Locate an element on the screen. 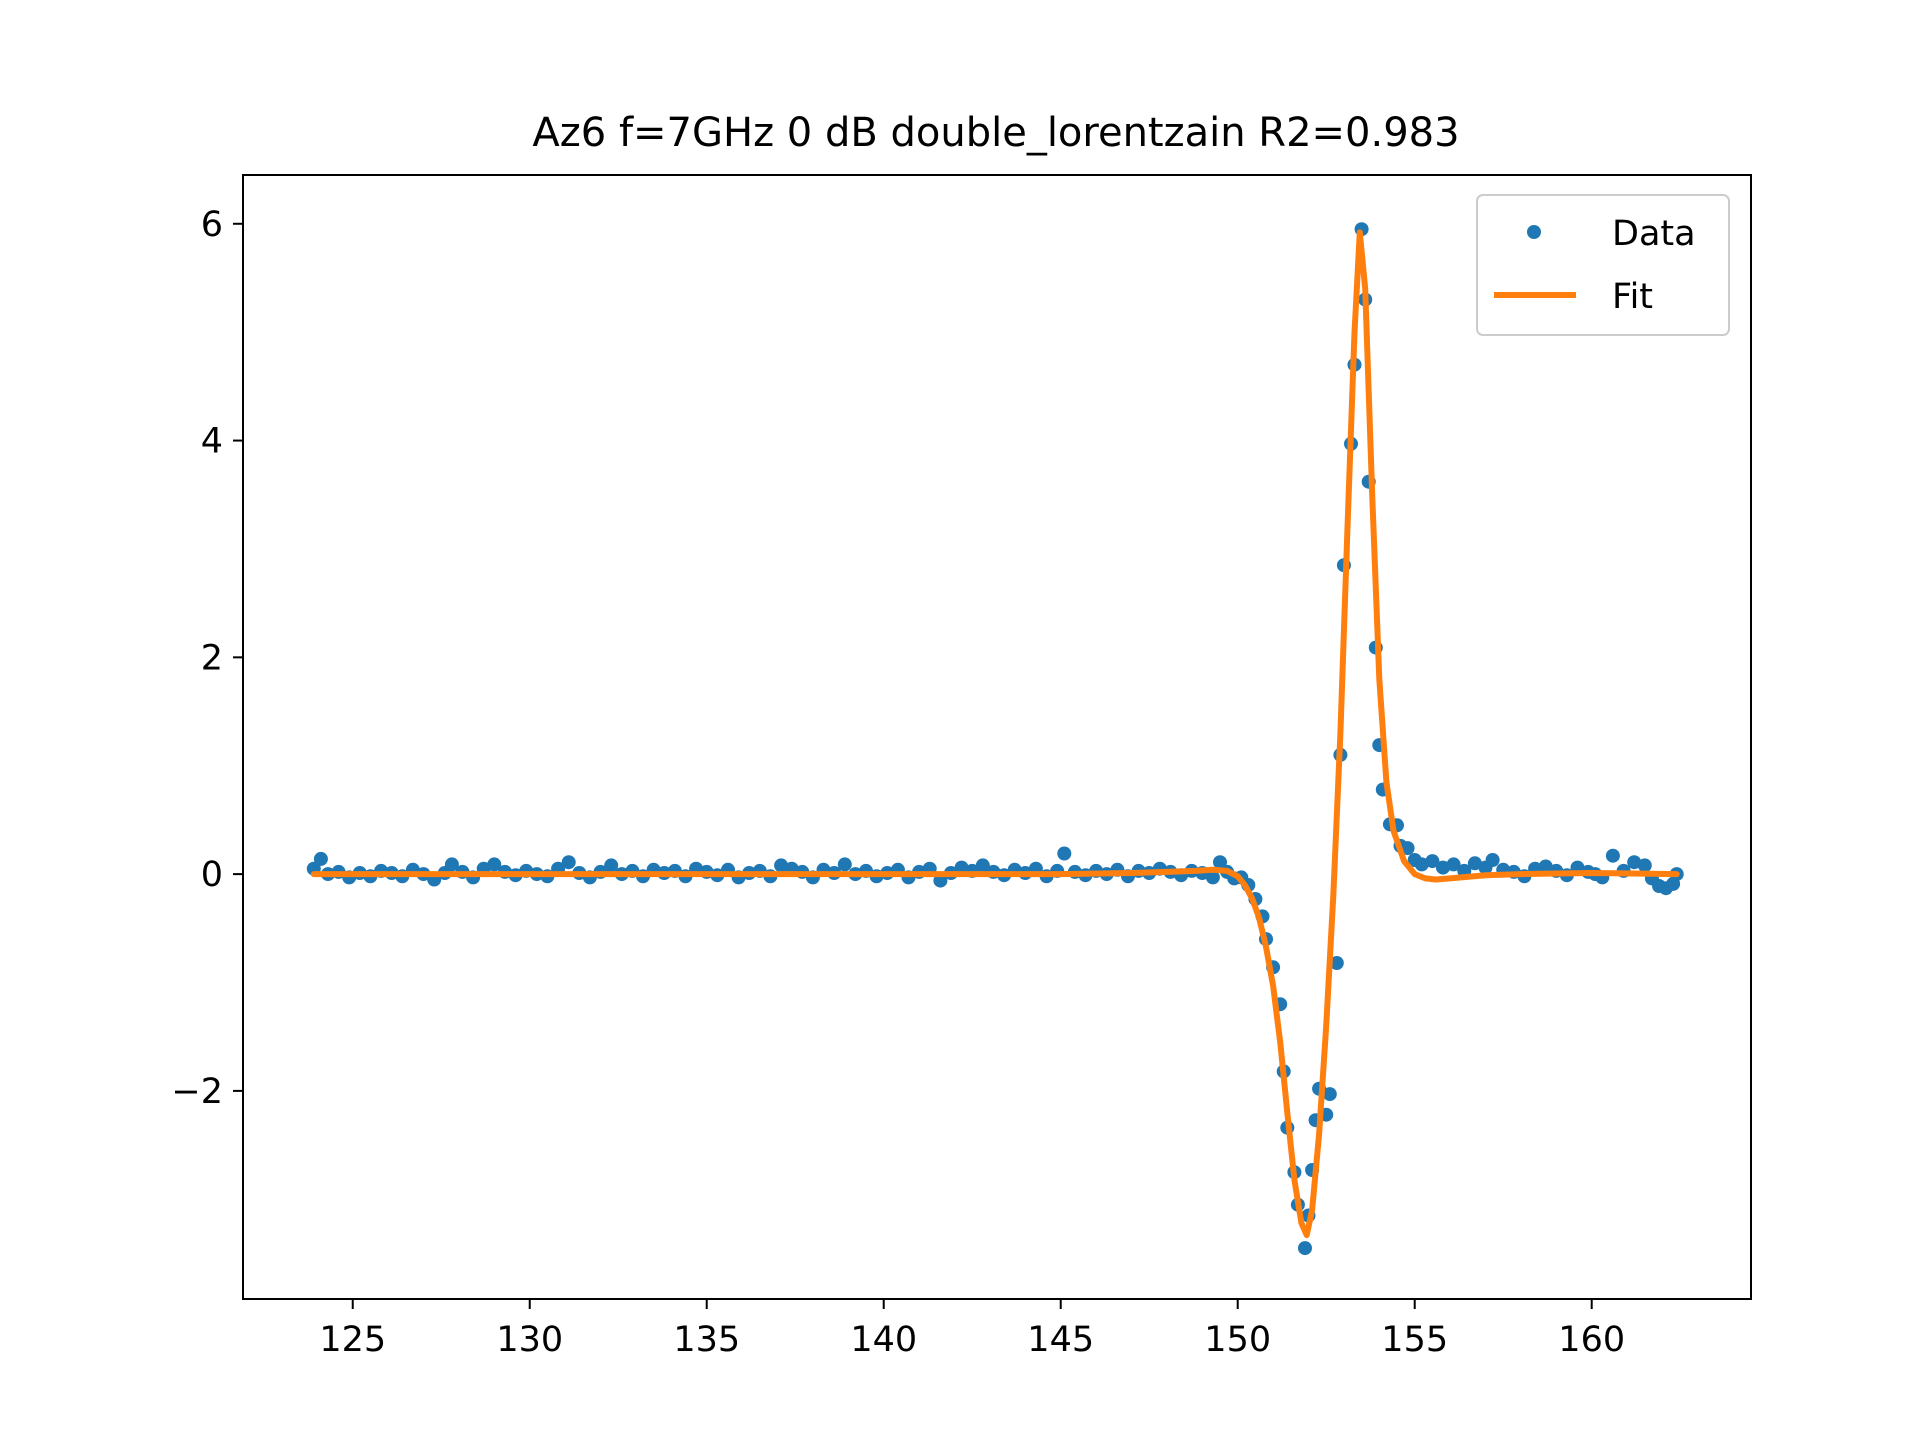  y-tick-label: −2 is located at coordinates (197, 1092).